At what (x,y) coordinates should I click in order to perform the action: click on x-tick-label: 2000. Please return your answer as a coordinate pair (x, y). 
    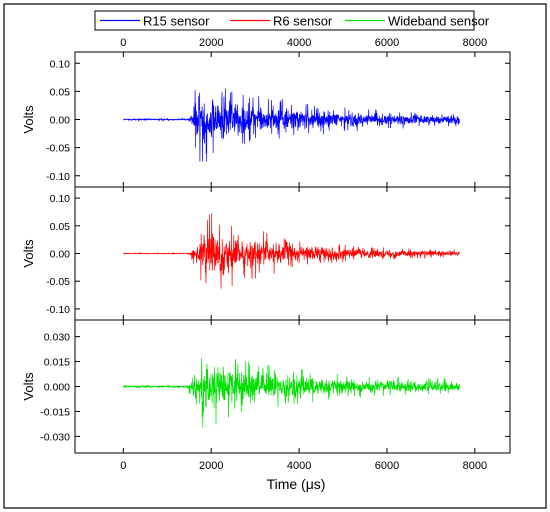
    Looking at the image, I should click on (211, 466).